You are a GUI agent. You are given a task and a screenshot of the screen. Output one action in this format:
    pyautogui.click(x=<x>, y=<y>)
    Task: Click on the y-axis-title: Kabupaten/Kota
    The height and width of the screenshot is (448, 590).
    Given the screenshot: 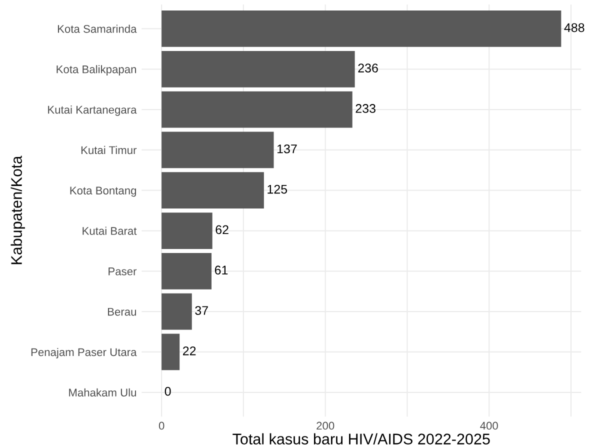 What is the action you would take?
    pyautogui.click(x=17, y=210)
    